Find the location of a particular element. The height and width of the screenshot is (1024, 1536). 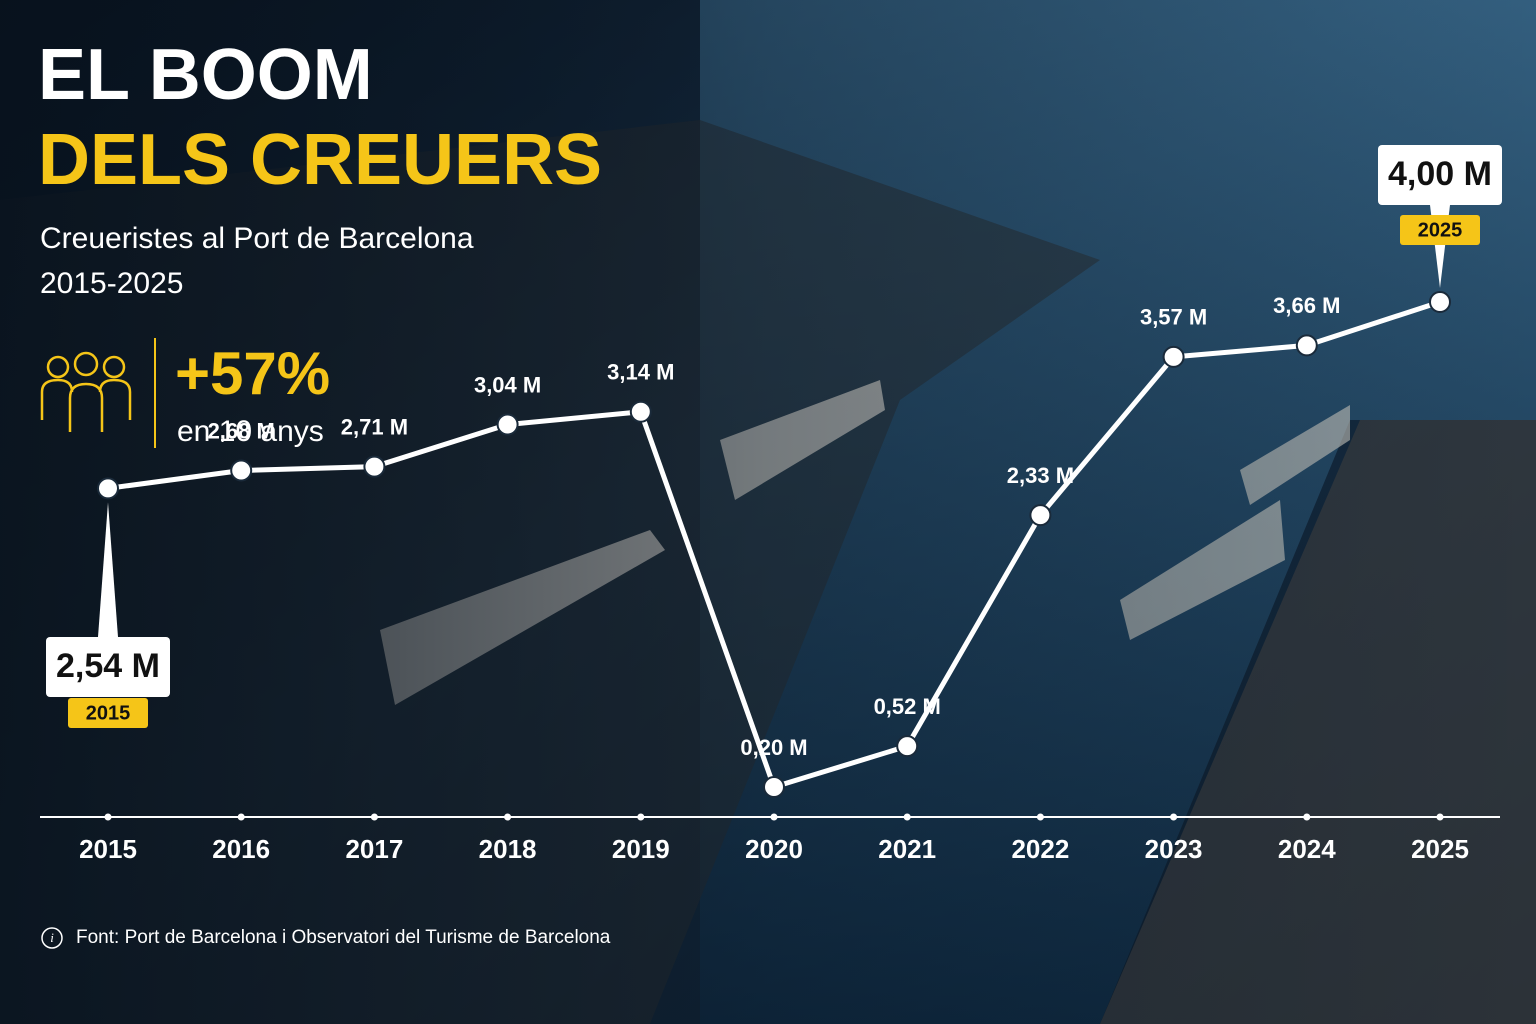

highlight-caption: en 10 anys is located at coordinates (250, 431).